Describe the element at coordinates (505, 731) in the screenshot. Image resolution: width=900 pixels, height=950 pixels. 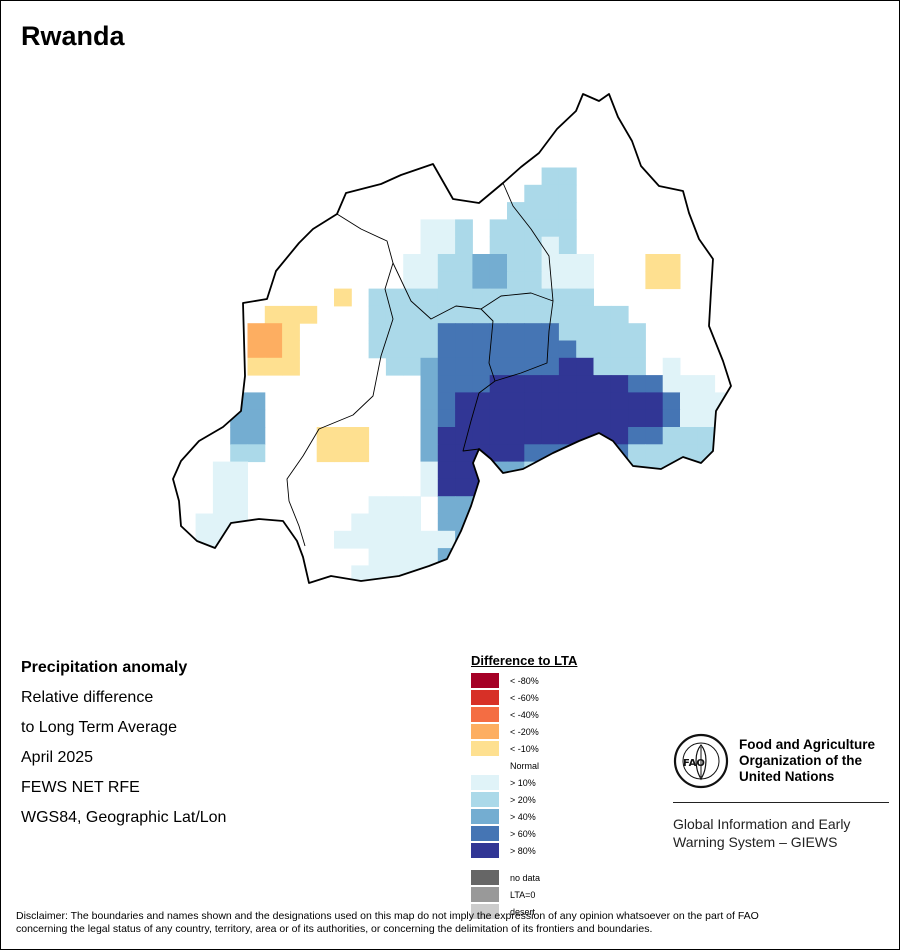
I see `legend-item: < -20%` at that location.